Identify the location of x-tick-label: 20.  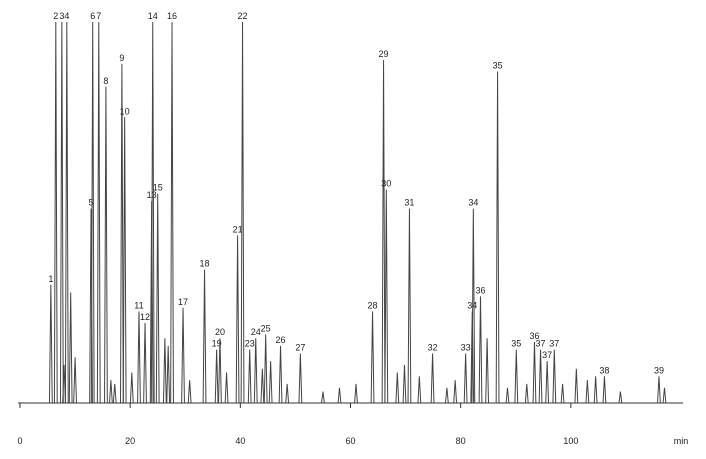
(130, 441).